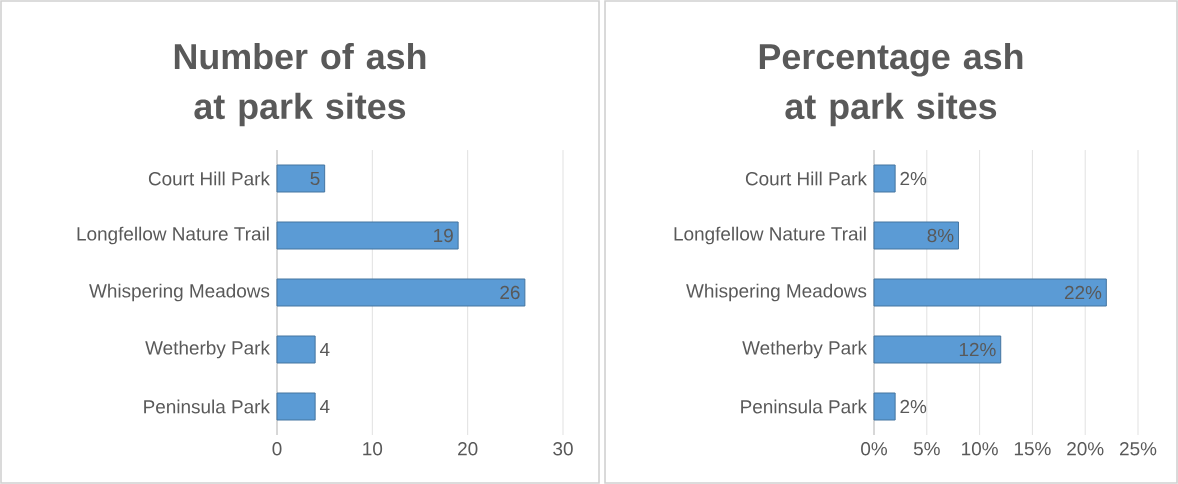 This screenshot has height=484, width=1178. I want to click on x-tick-label: 15%, so click(1032, 449).